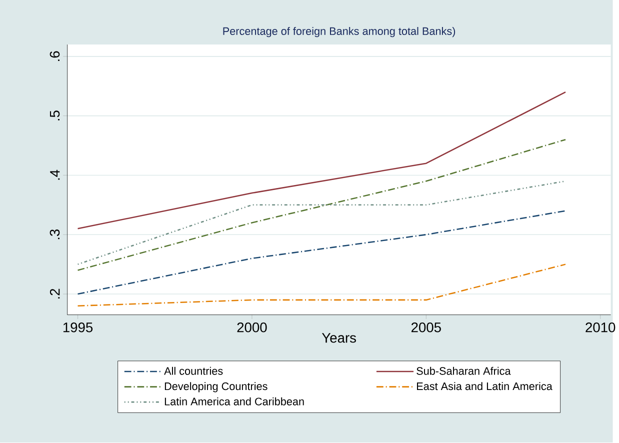 This screenshot has width=619, height=443. I want to click on x-tick-label: 2000, so click(252, 327).